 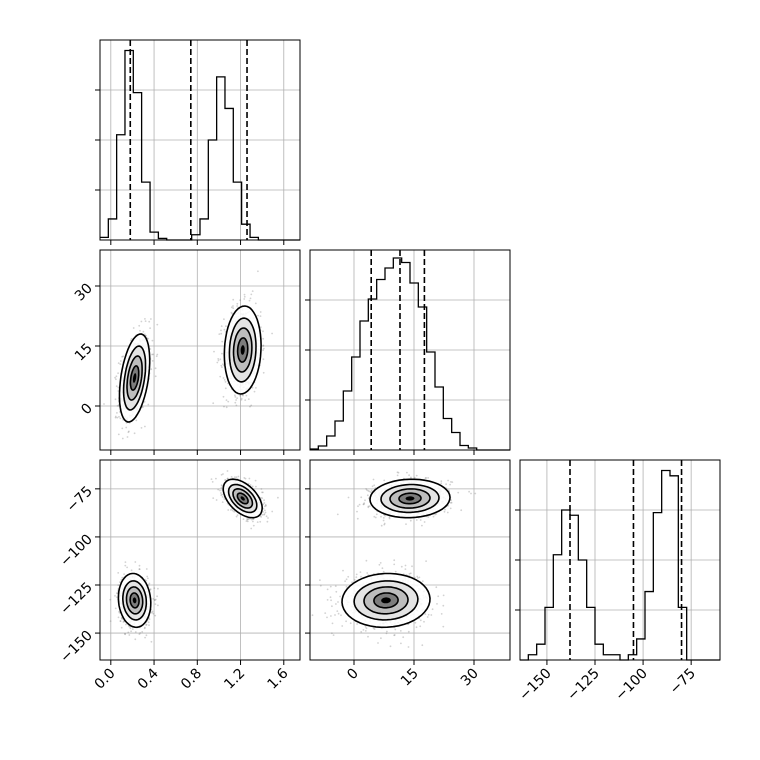 I want to click on y-tick-label: −125, so click(x=76, y=599).